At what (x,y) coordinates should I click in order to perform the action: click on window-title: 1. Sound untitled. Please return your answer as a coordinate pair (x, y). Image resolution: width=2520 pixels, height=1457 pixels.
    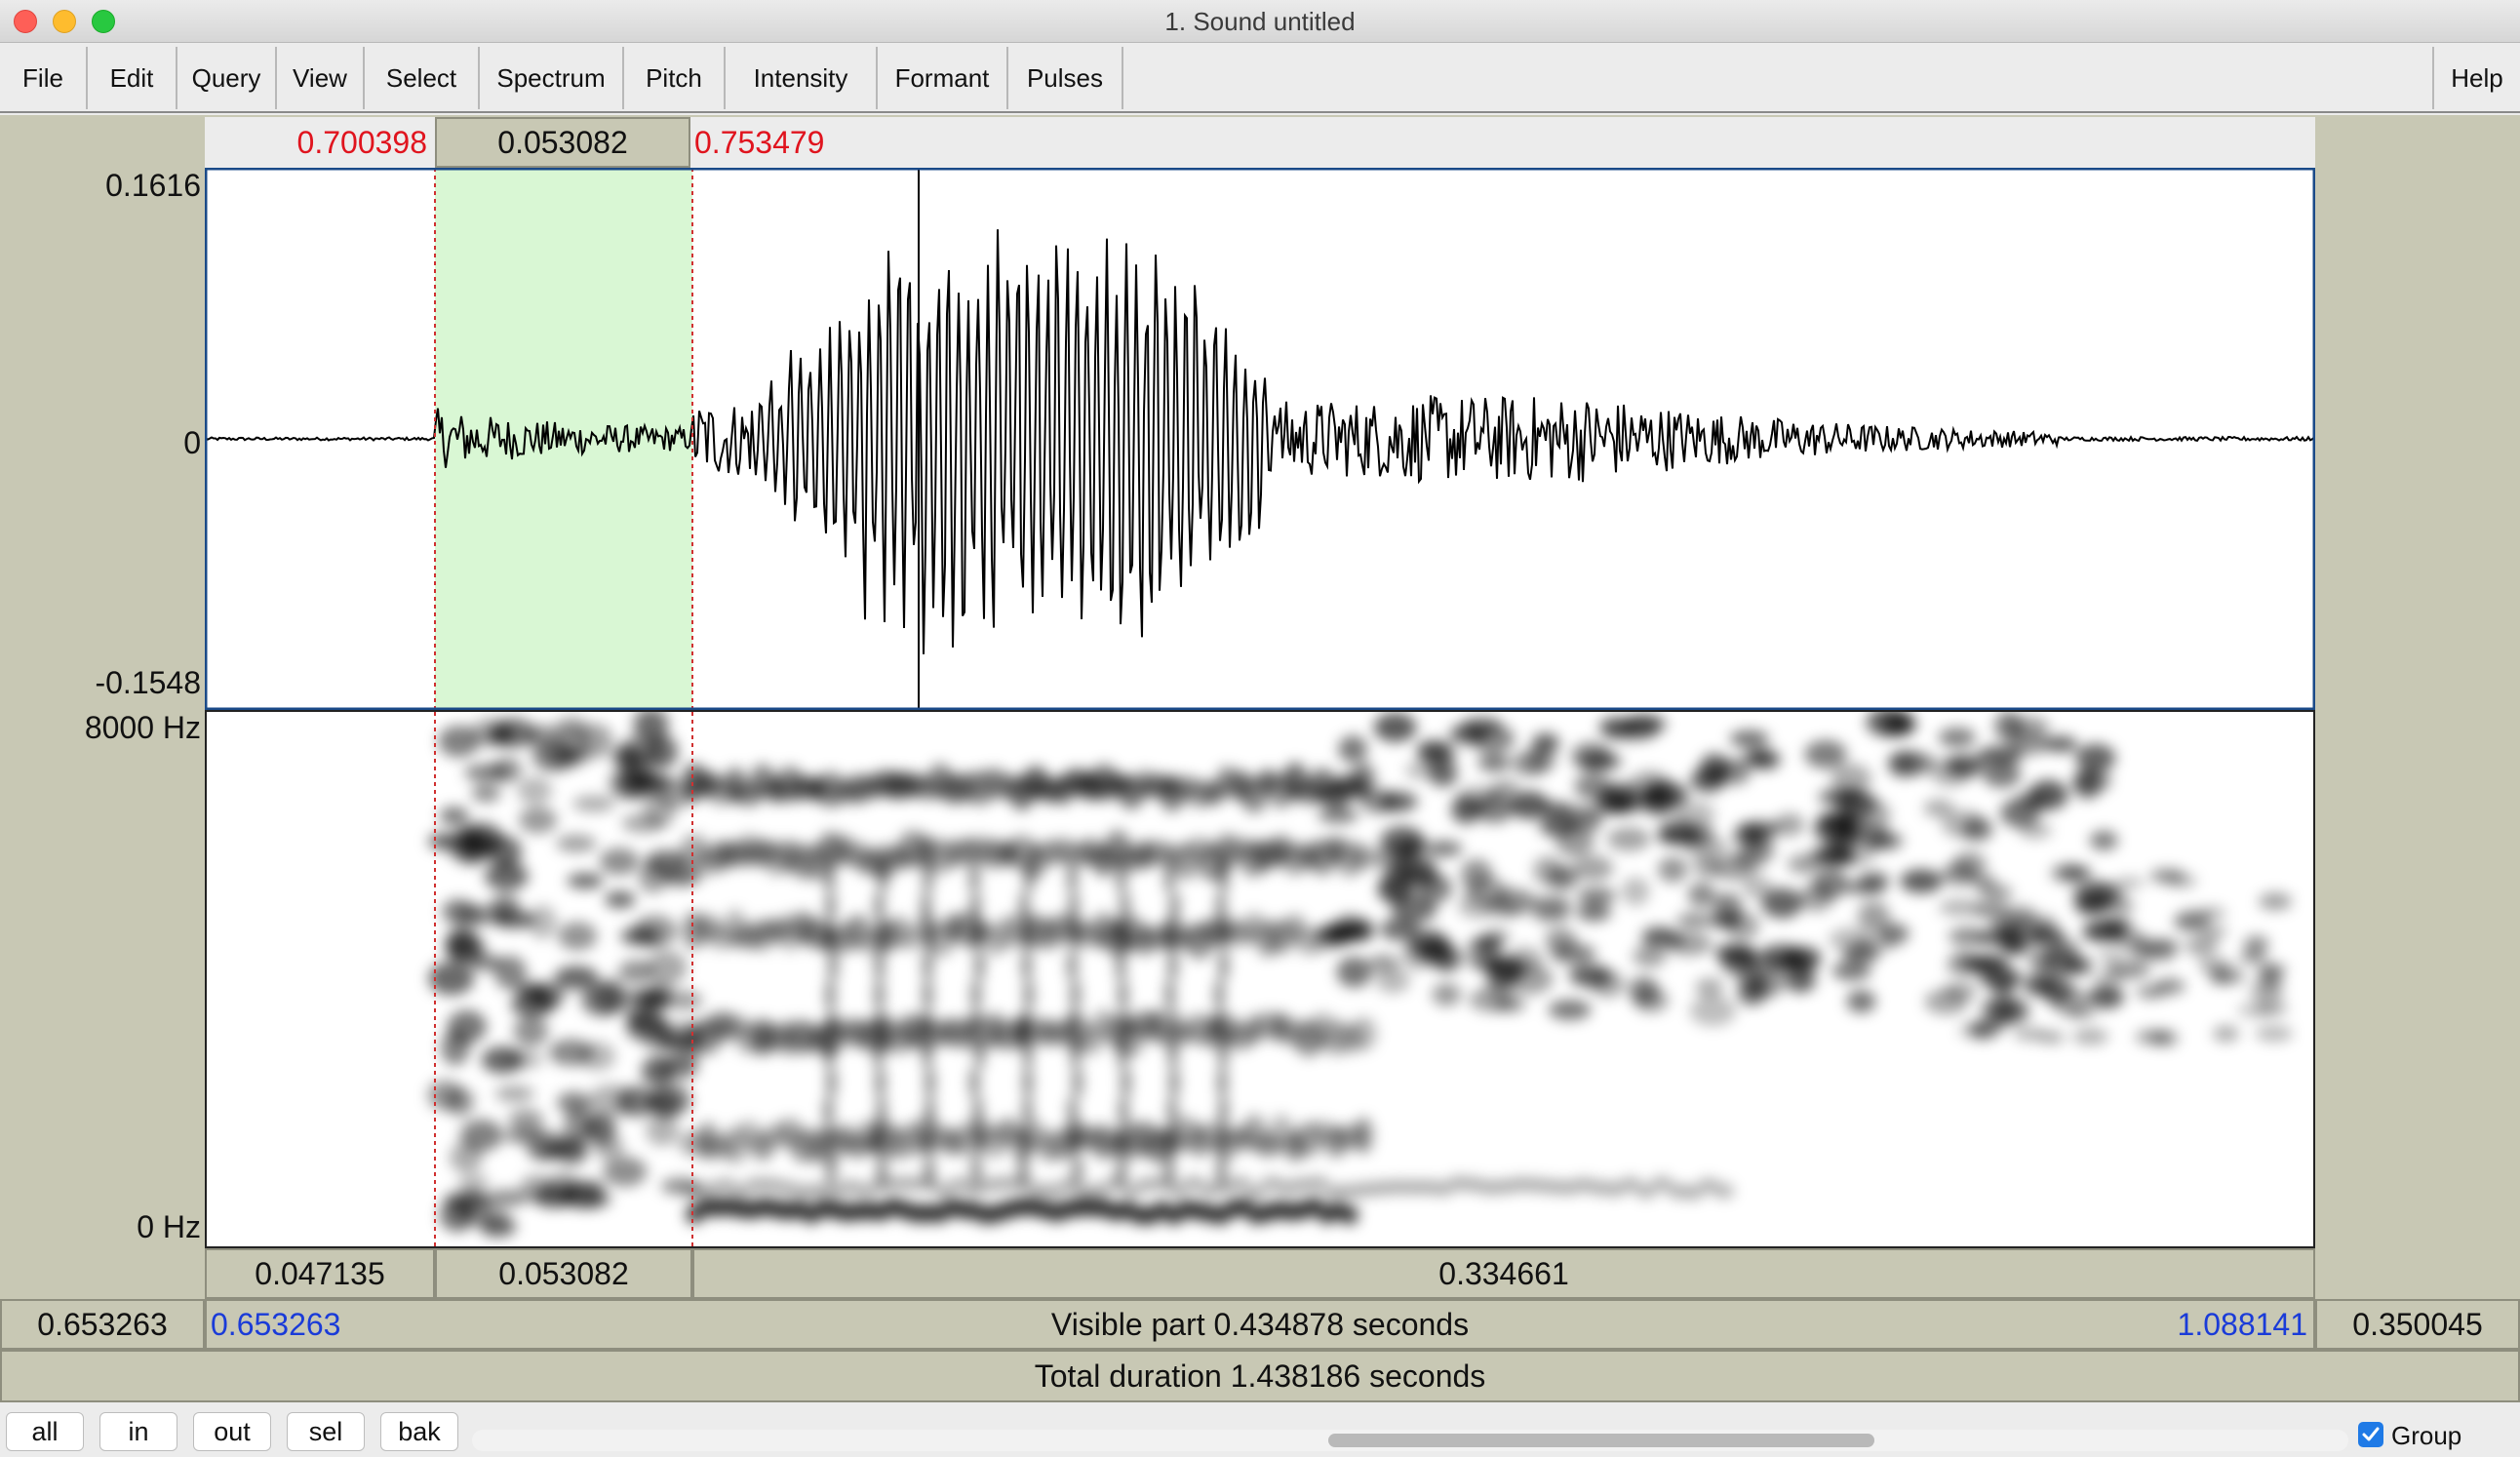
    Looking at the image, I should click on (1260, 21).